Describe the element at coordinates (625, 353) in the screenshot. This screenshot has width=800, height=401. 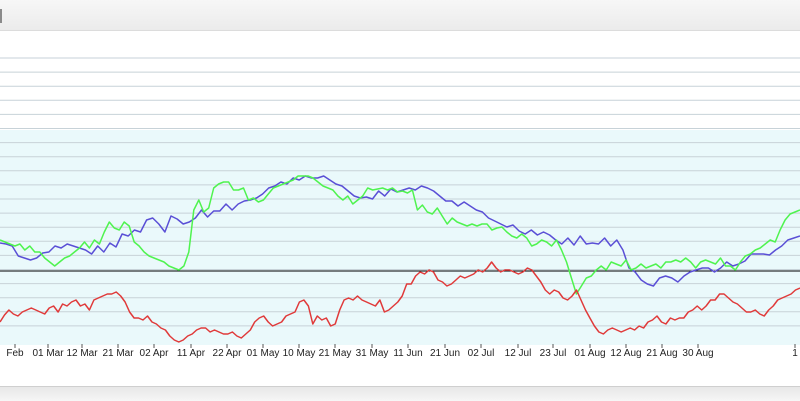
I see `x-tick-label: 12 Aug` at that location.